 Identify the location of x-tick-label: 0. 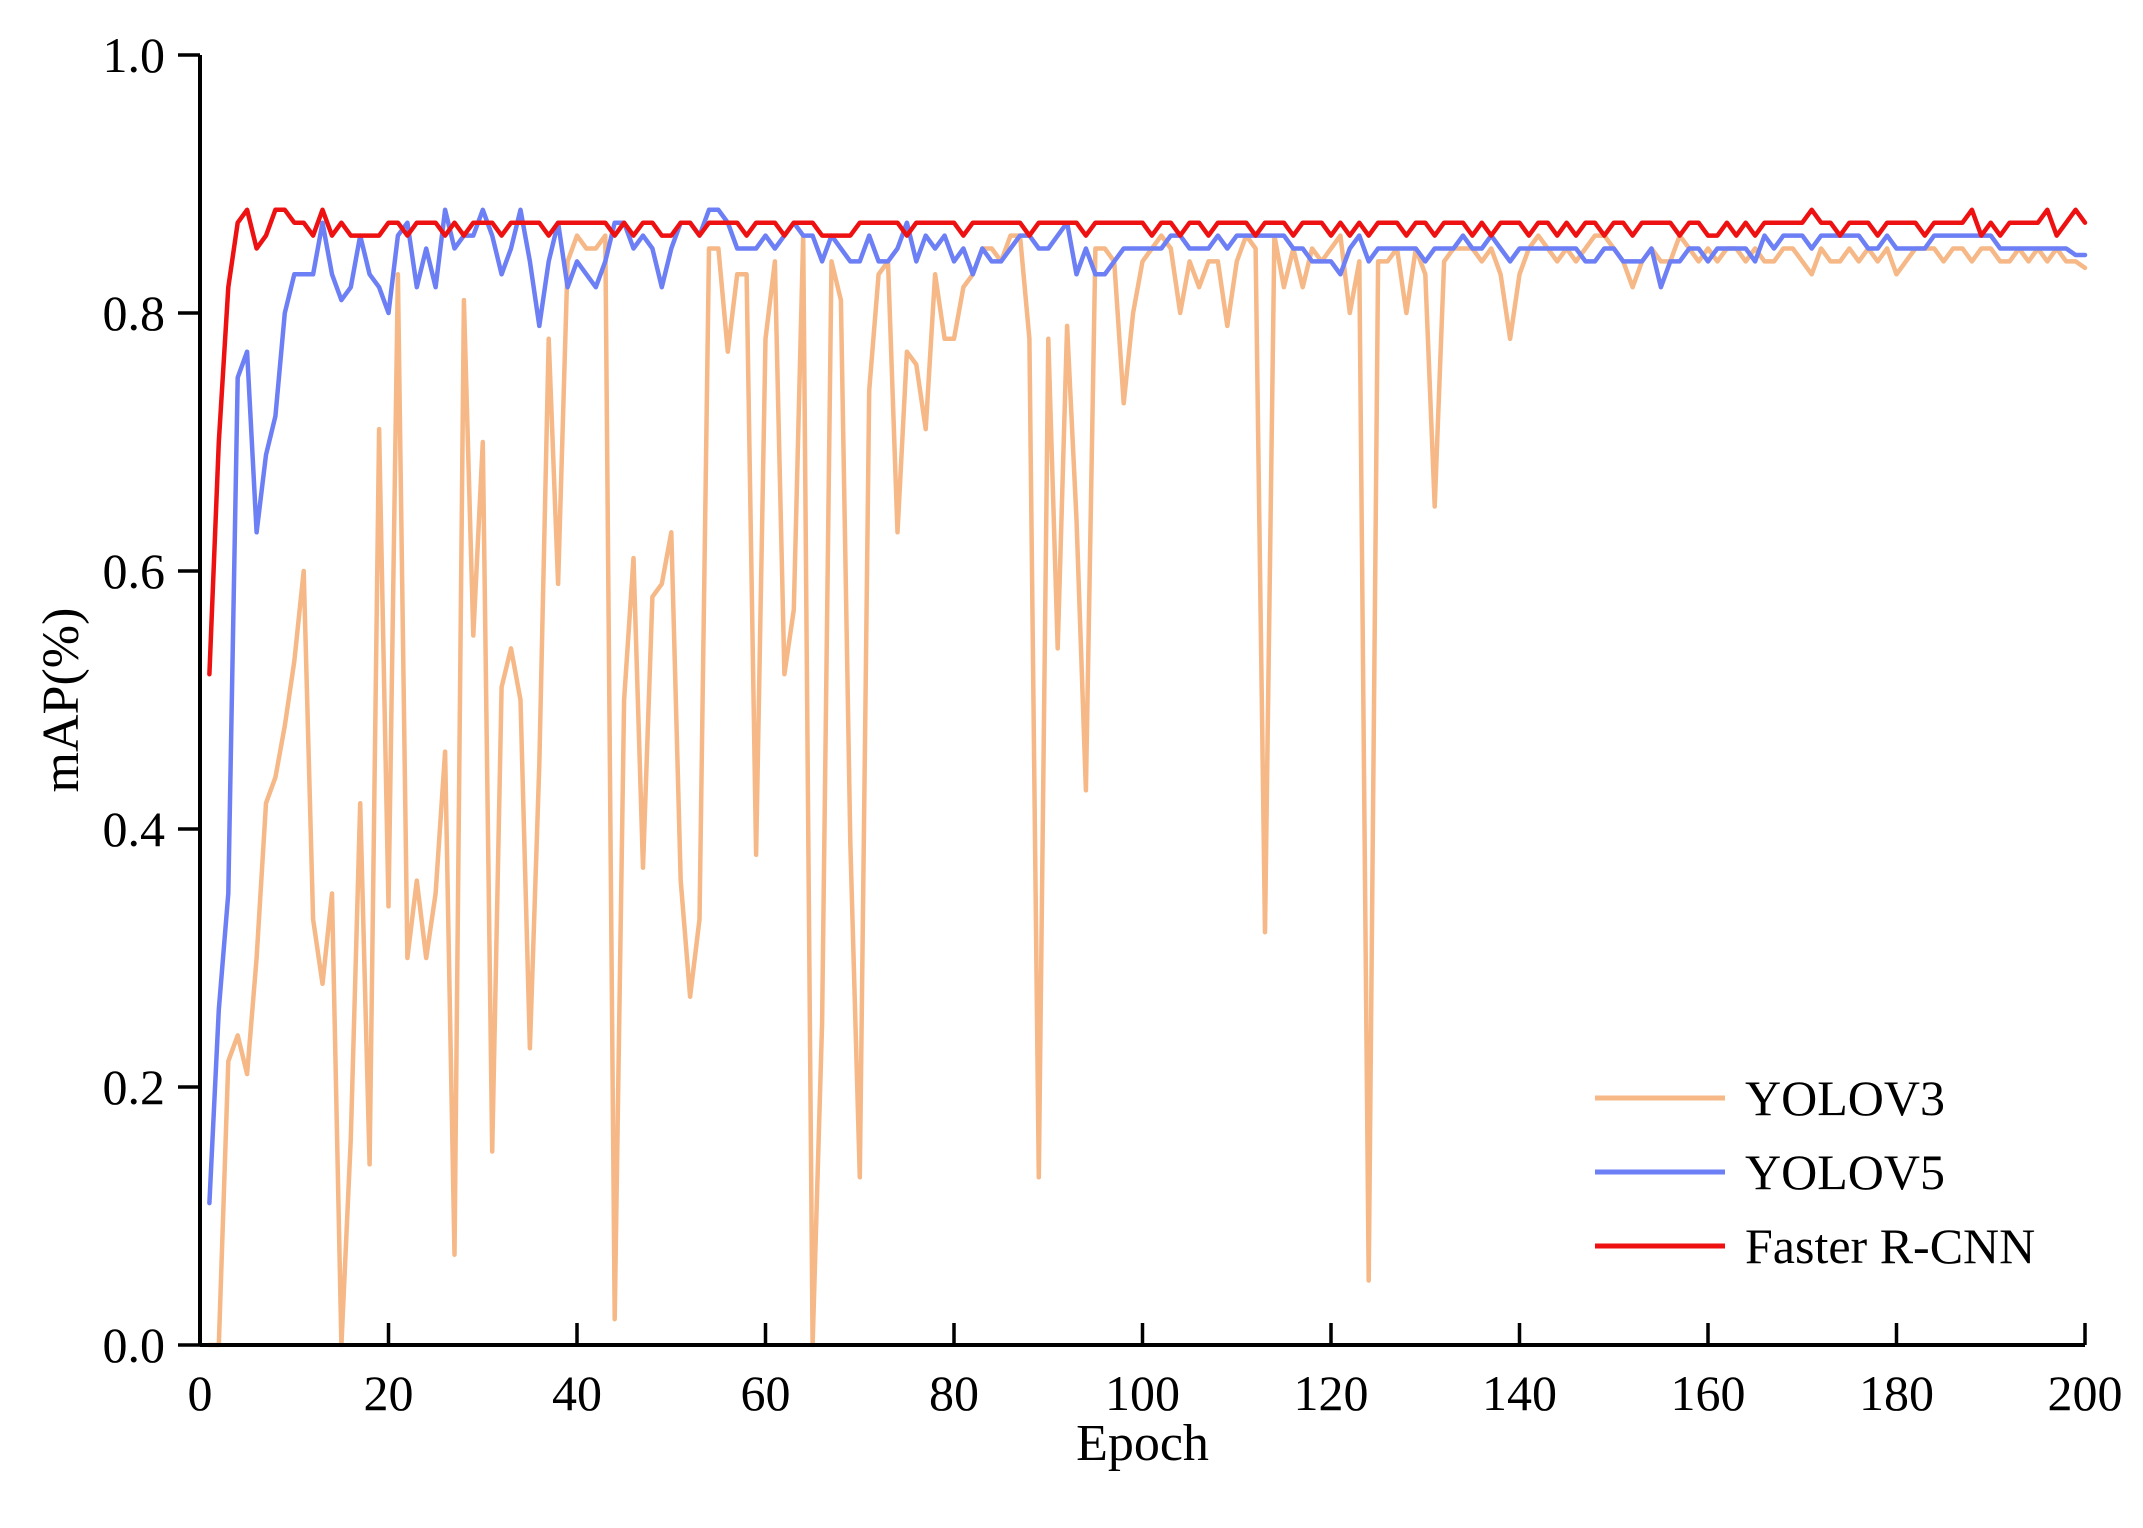
(200, 1393).